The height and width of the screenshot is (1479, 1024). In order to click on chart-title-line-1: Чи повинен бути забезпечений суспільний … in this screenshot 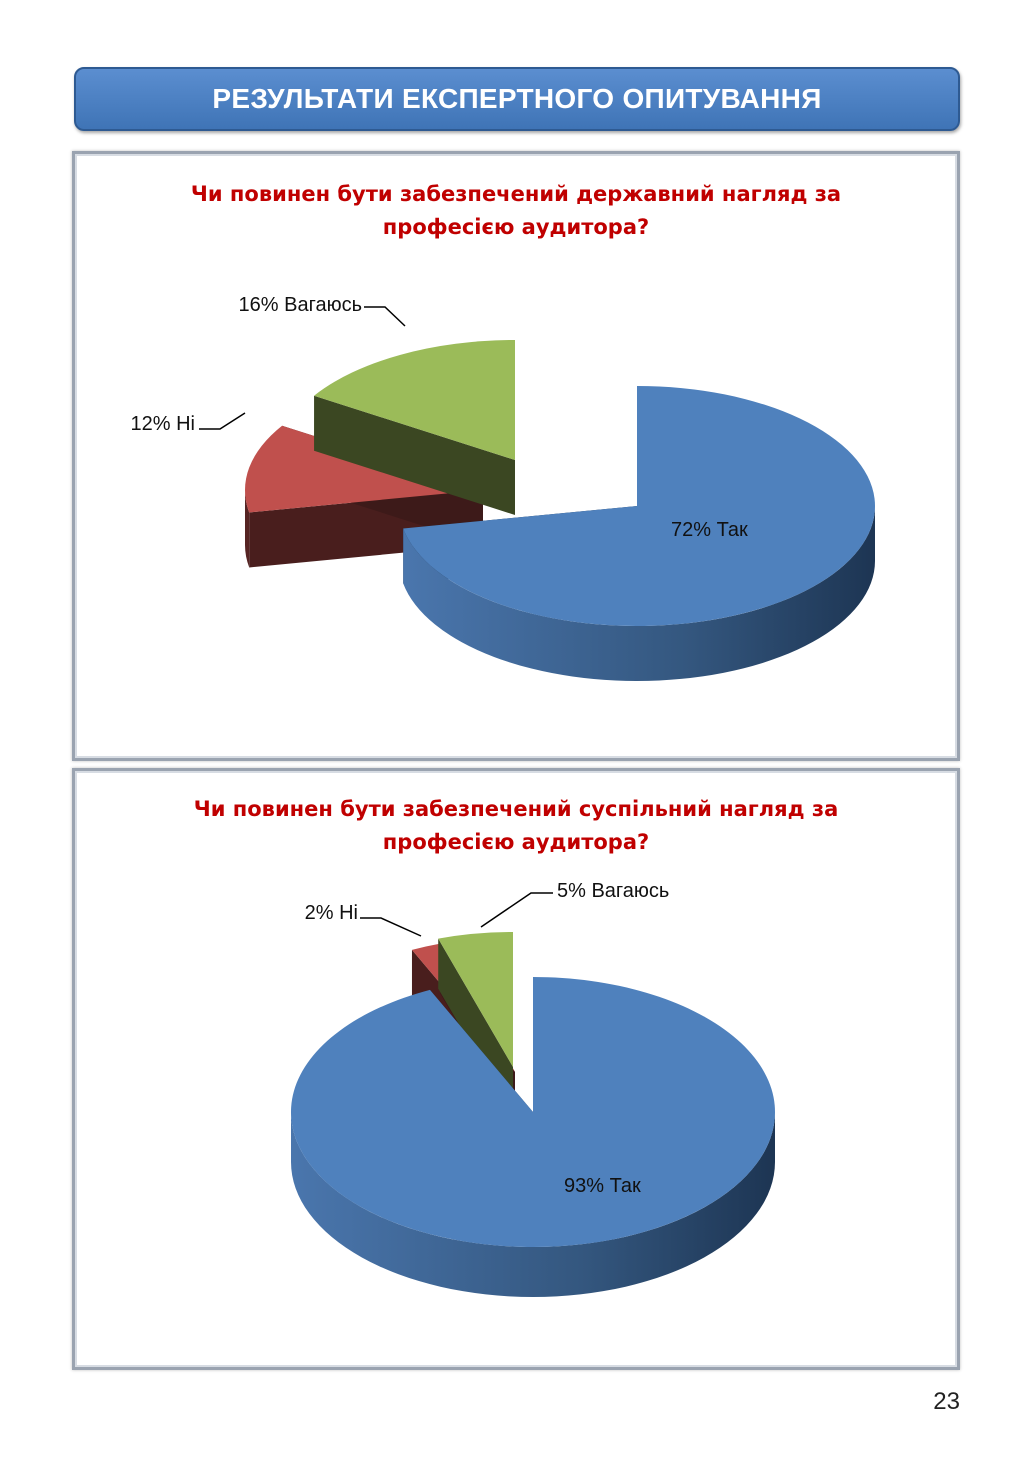, I will do `click(516, 809)`.